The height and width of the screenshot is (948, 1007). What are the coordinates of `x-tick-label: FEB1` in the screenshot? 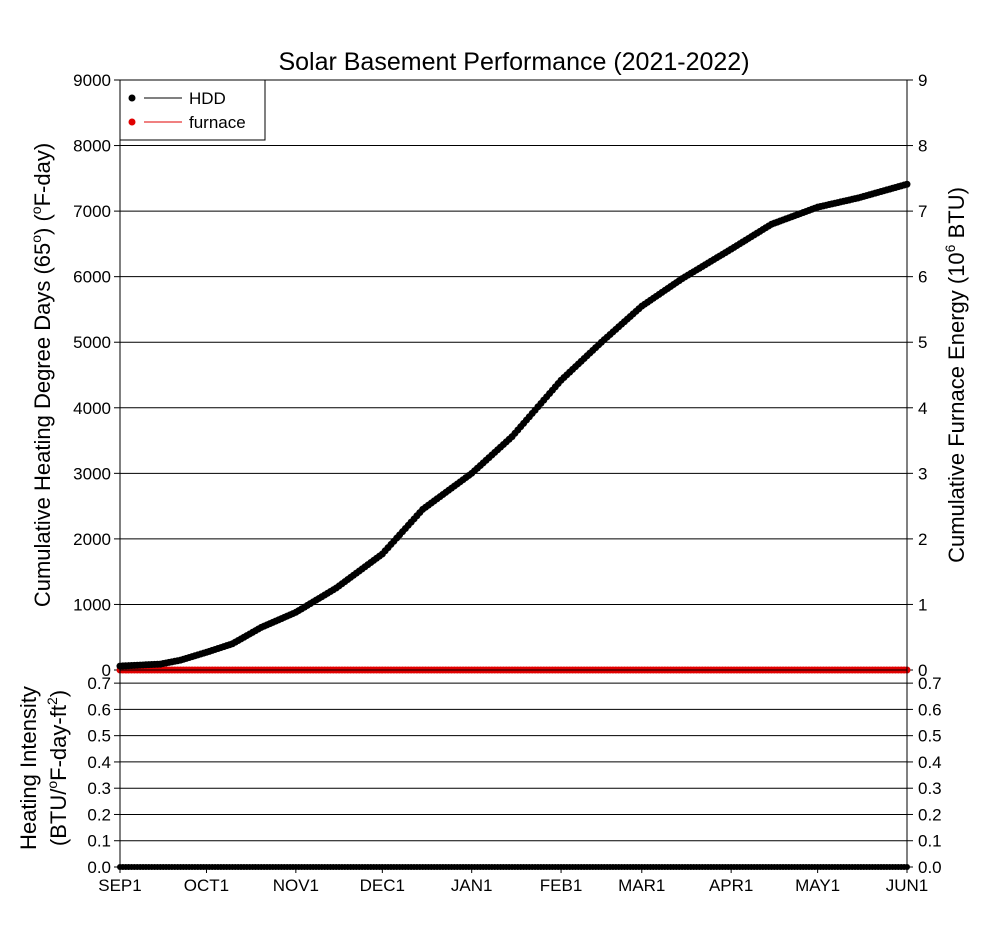 It's located at (561, 885).